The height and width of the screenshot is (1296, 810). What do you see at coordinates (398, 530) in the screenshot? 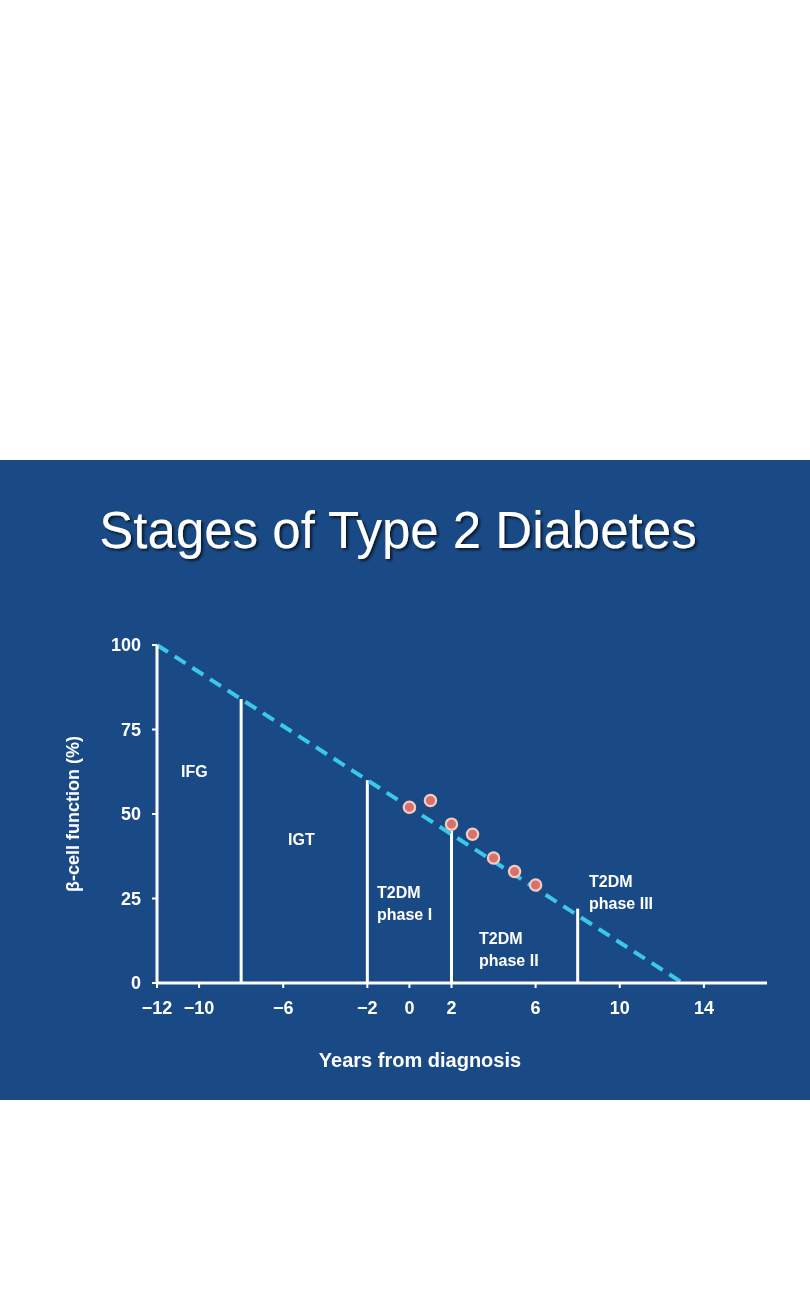
I see `chart-title: Stages of Type 2 Diabetes` at bounding box center [398, 530].